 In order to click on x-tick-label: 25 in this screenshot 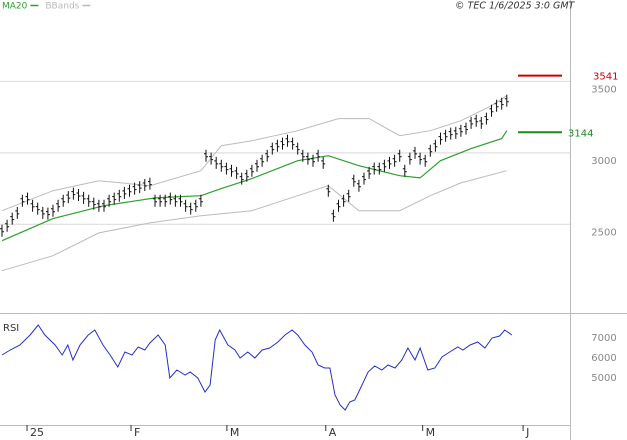, I will do `click(37, 432)`.